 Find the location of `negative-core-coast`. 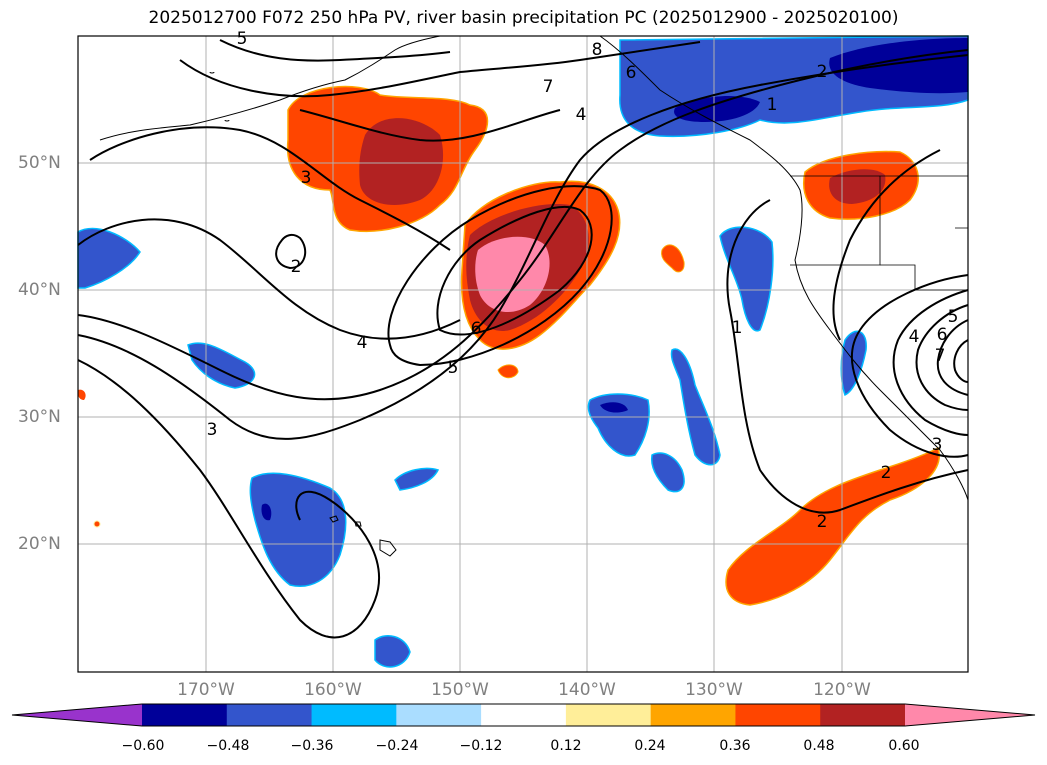

negative-core-coast is located at coordinates (717, 109).